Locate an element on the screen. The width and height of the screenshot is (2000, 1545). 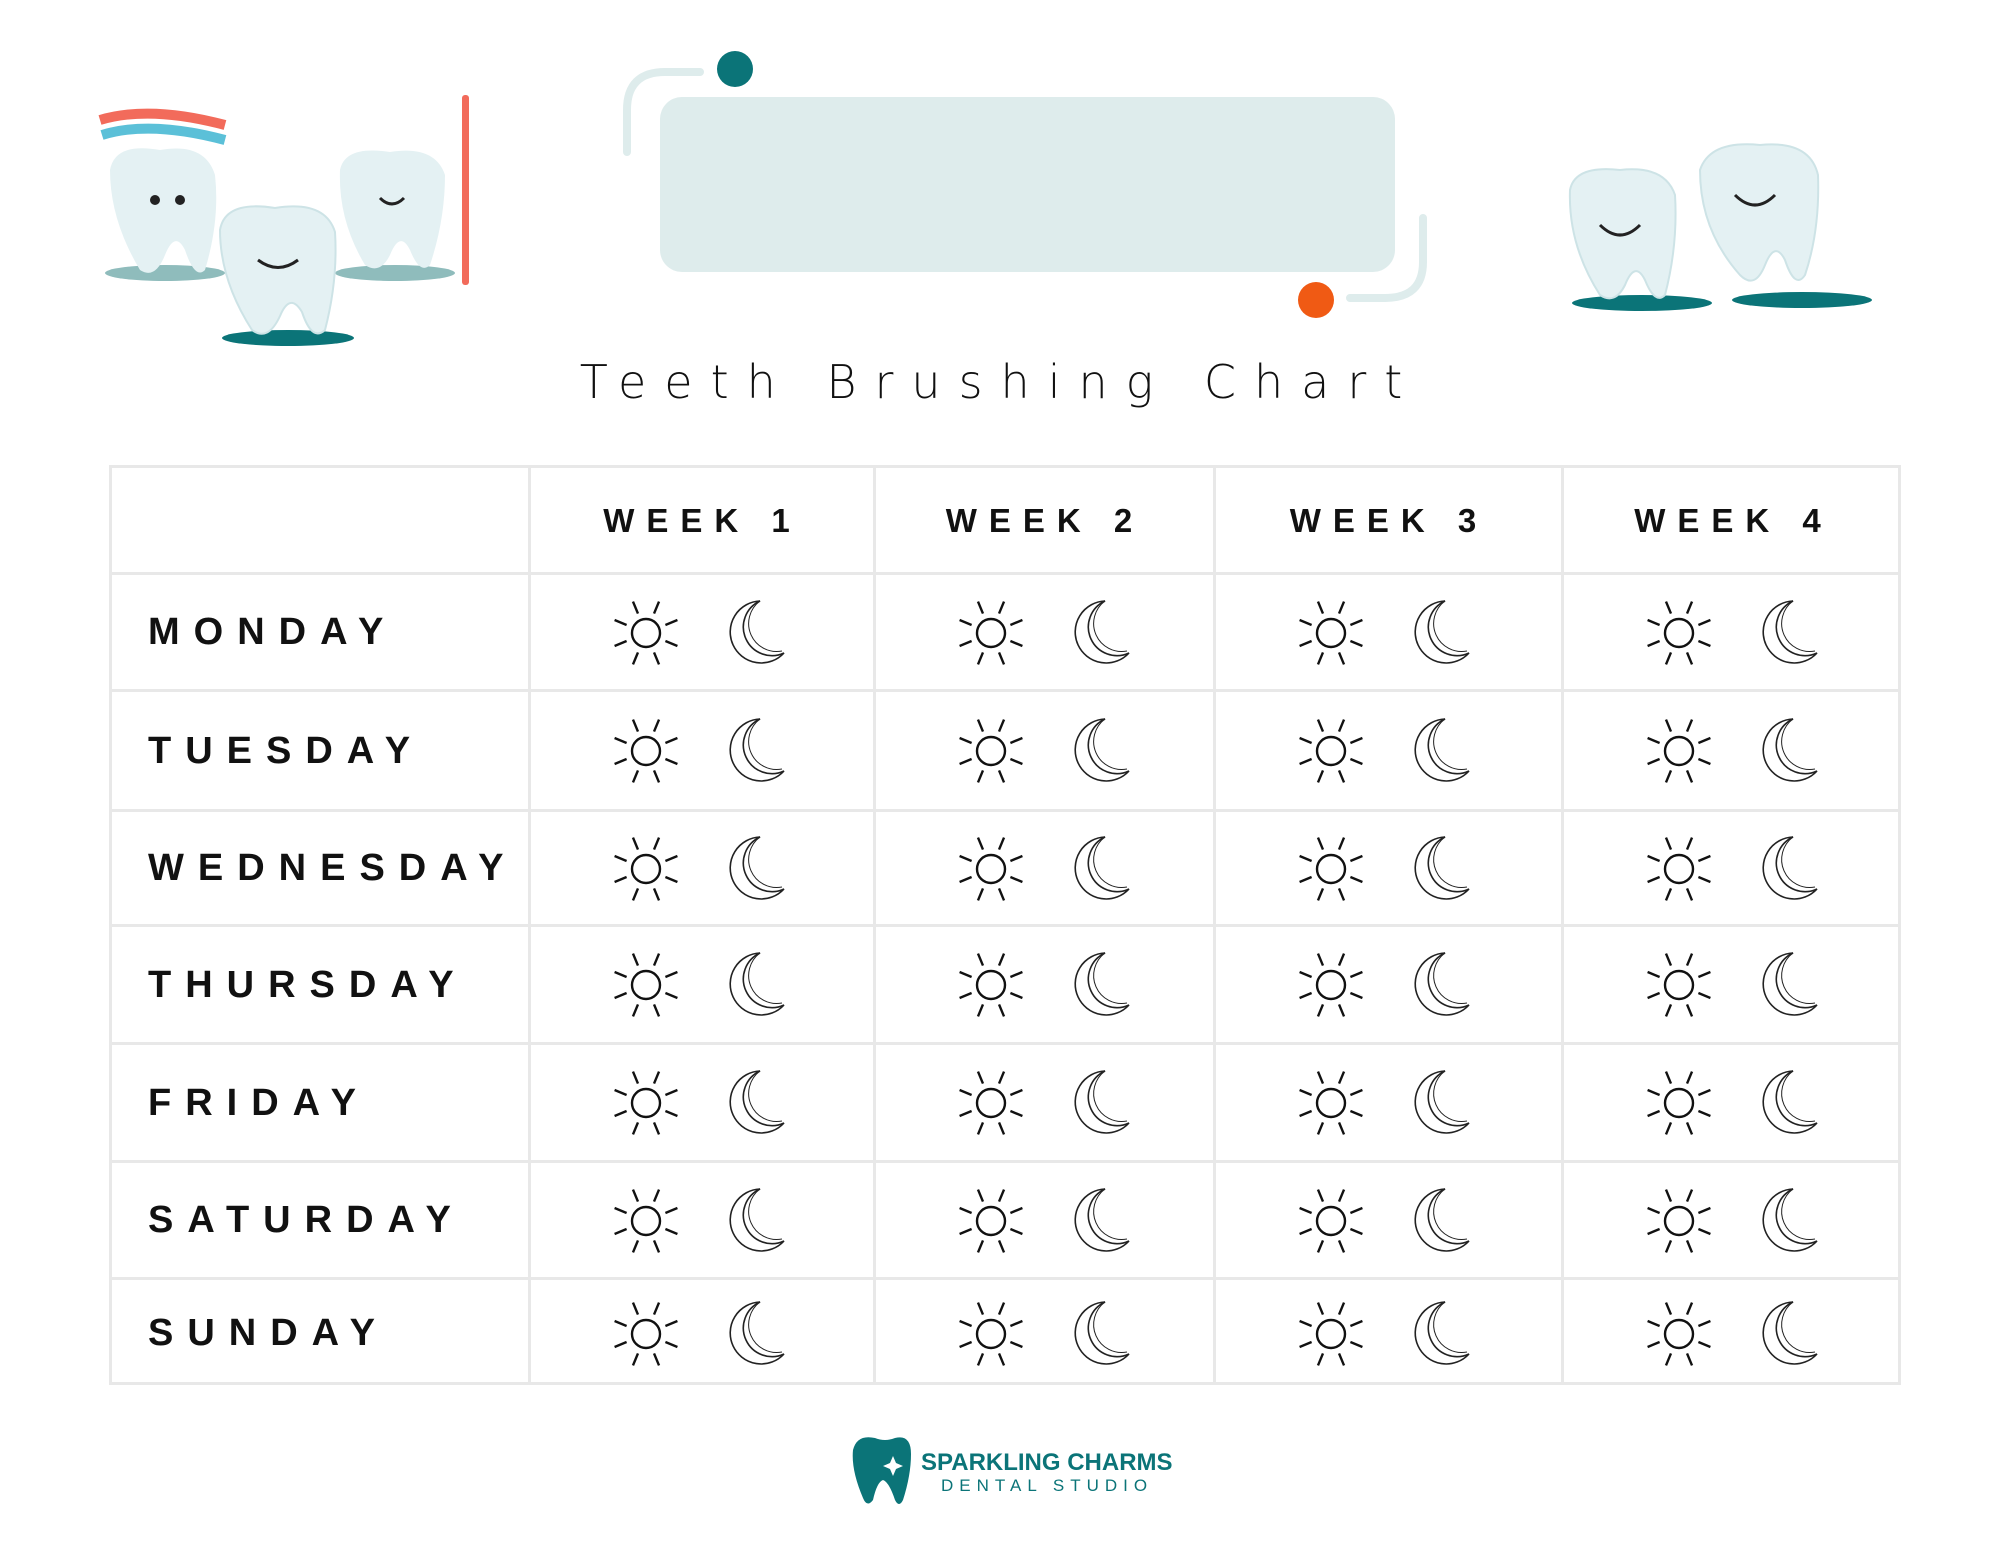
tooth-logo-icon is located at coordinates (881, 1470).